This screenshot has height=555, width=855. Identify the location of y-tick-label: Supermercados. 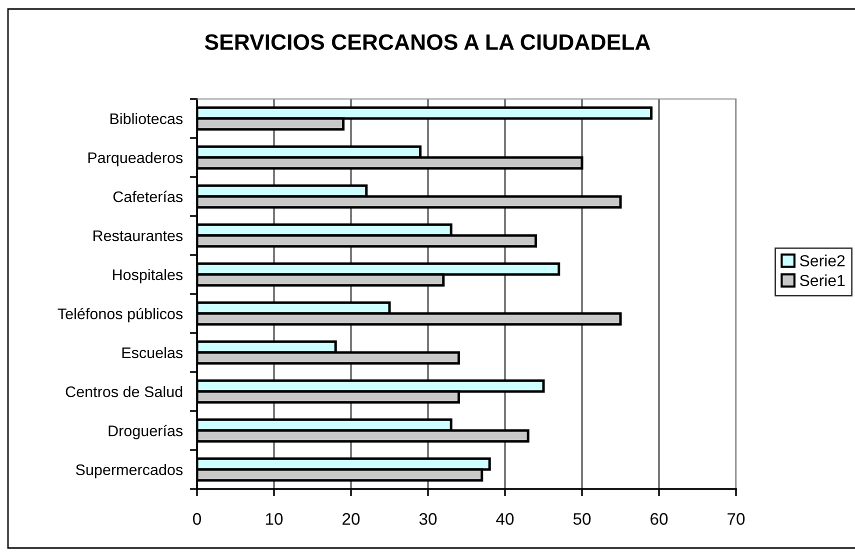
(129, 471).